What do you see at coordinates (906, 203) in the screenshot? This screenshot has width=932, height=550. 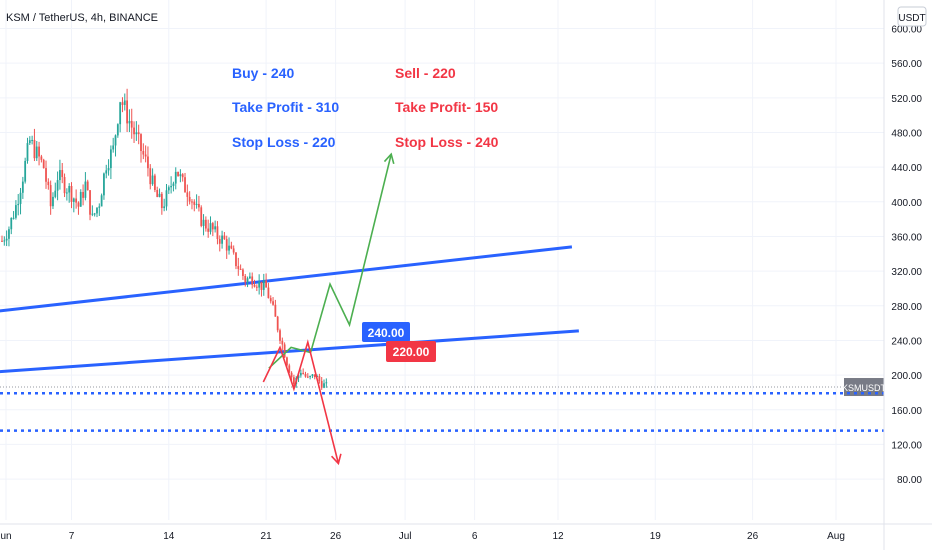 I see `y-tick-label: 400.00` at bounding box center [906, 203].